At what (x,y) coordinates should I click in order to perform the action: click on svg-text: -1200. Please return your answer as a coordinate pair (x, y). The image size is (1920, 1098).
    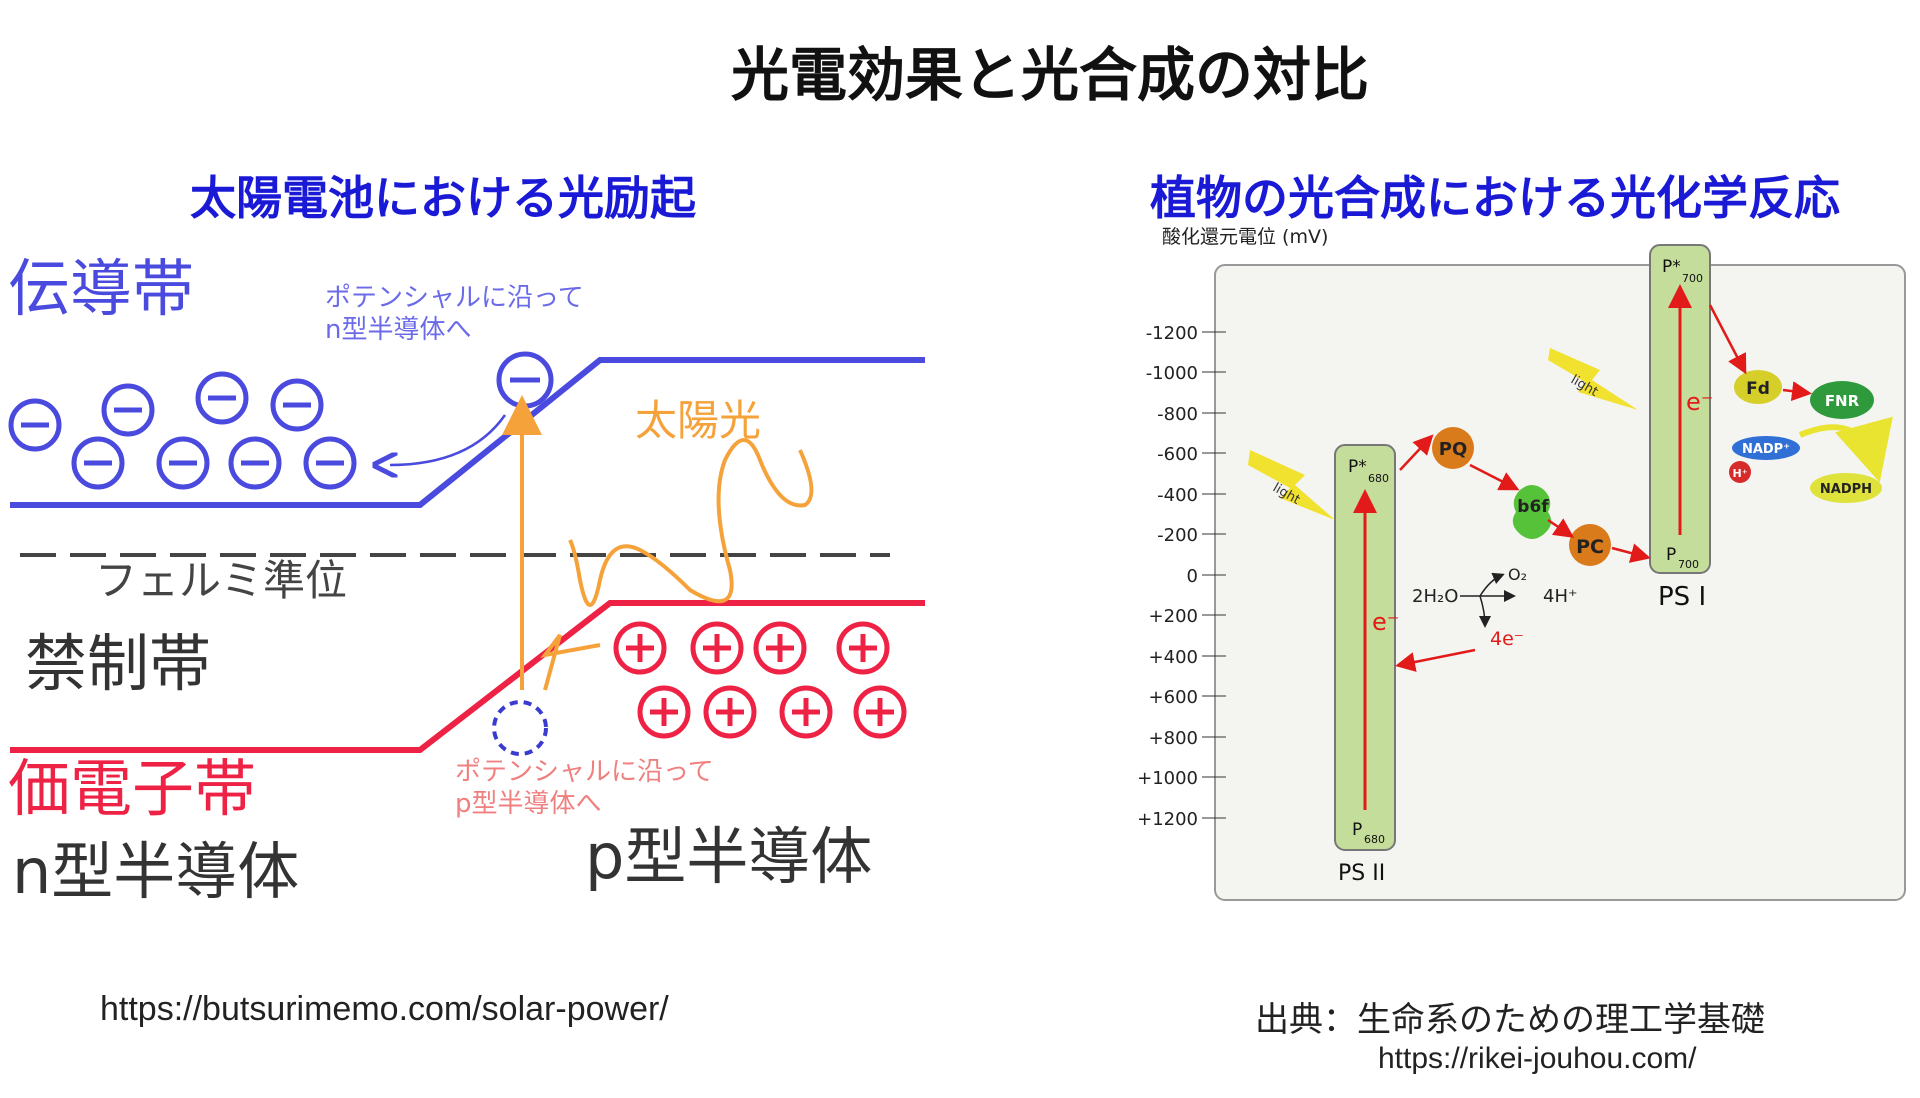
    Looking at the image, I should click on (1172, 333).